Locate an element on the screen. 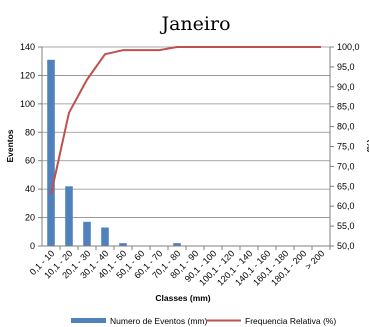 Image resolution: width=369 pixels, height=327 pixels. y-tick-label-4: 80 is located at coordinates (30, 132).